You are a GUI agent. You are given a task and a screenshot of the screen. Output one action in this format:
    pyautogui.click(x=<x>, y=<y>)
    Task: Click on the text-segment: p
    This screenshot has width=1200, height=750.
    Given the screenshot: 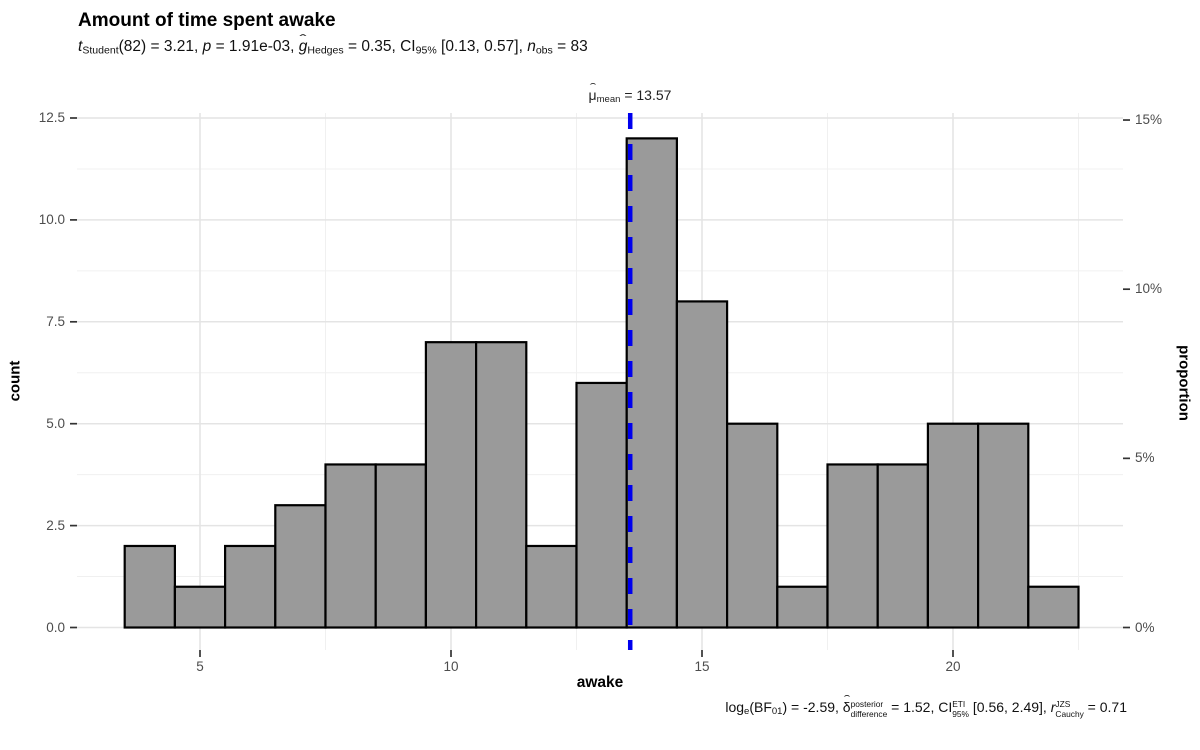 What is the action you would take?
    pyautogui.click(x=207, y=46)
    